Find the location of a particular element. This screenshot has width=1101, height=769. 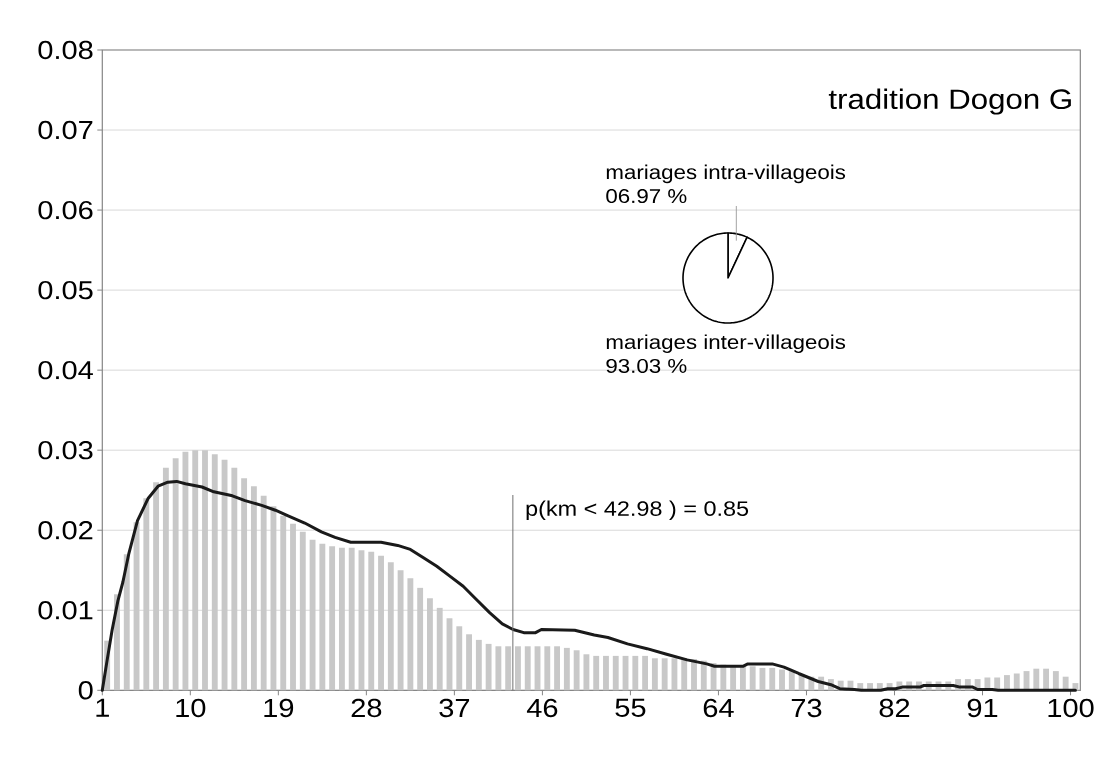

x-tick-label: 28 is located at coordinates (366, 708).